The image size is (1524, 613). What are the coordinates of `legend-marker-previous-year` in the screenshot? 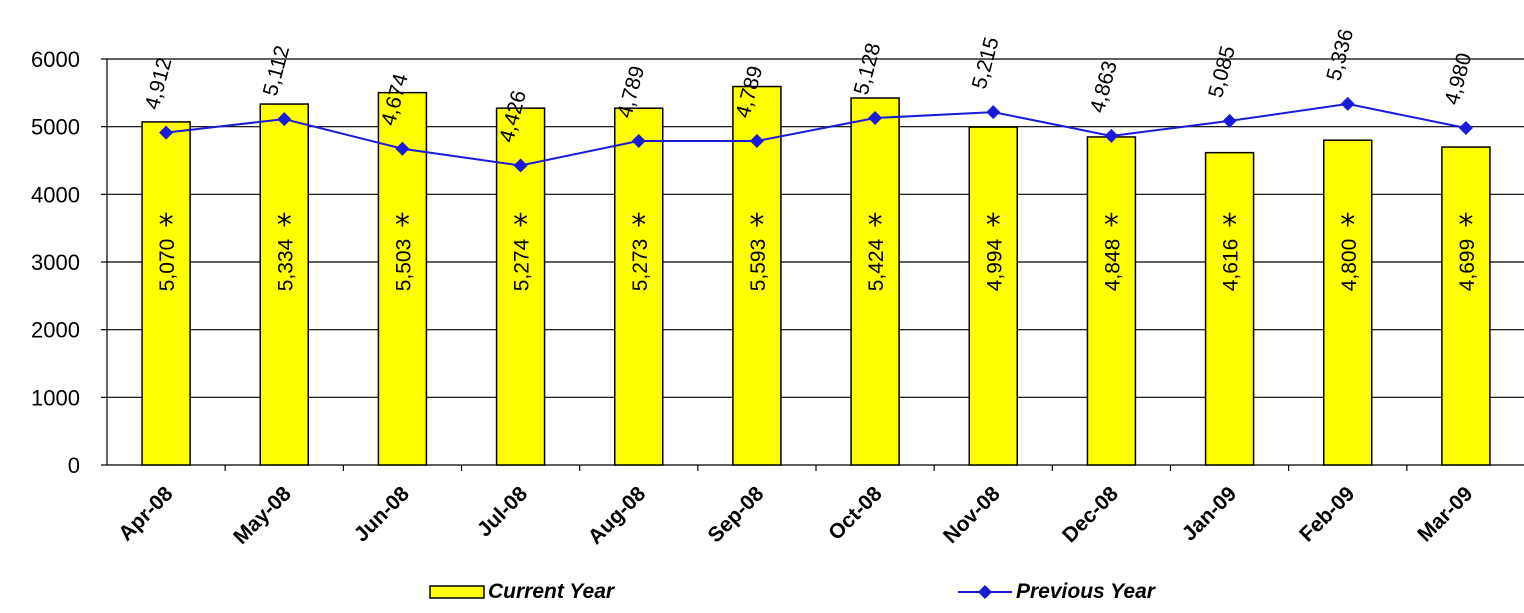 It's located at (985, 592).